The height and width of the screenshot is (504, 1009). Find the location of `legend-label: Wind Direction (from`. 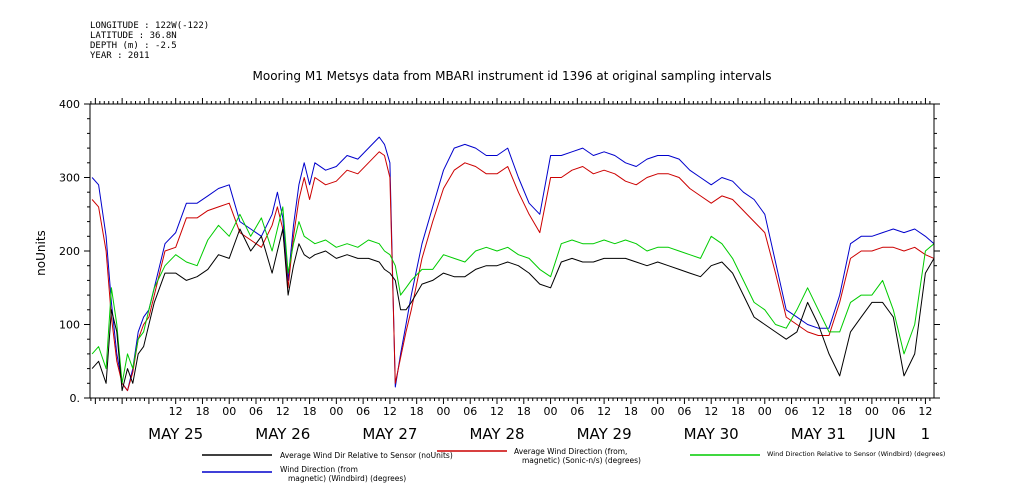

legend-label: Wind Direction (from is located at coordinates (319, 469).